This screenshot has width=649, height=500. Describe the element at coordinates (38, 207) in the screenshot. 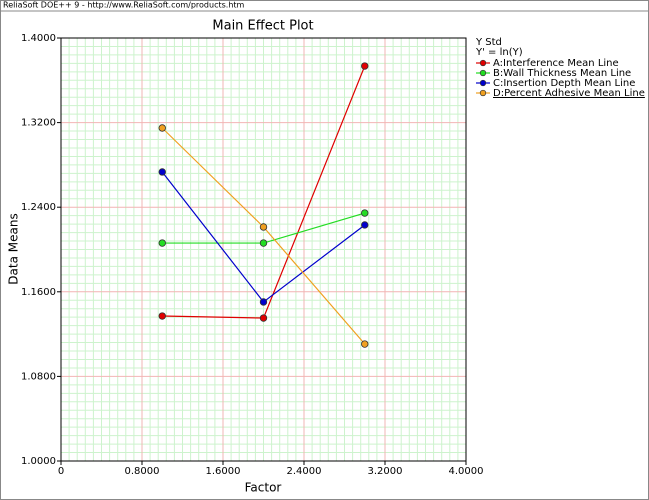

I see `y-tick-label: 1.2400` at that location.